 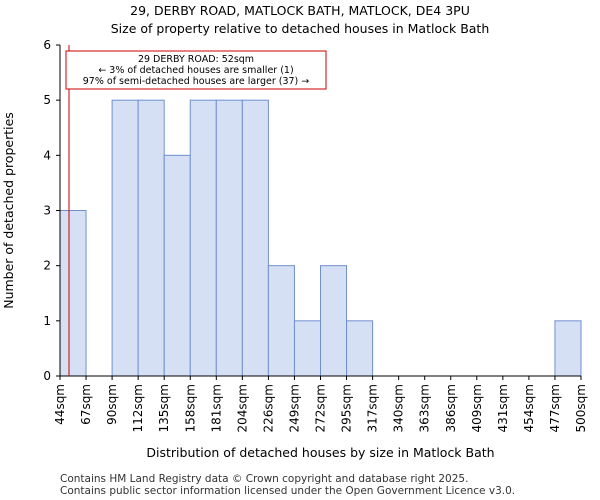 What do you see at coordinates (268, 408) in the screenshot?
I see `x-tick-label: 226sqm` at bounding box center [268, 408].